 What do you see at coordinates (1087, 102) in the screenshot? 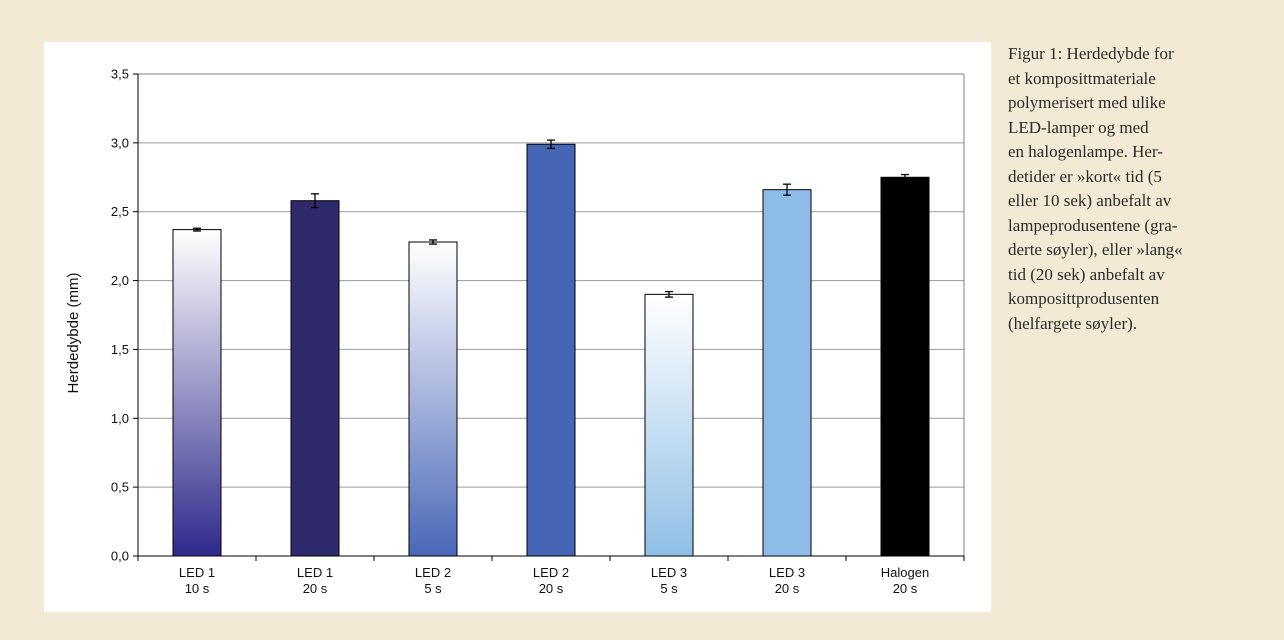
I see `caption-line: polymerisert med ulike` at bounding box center [1087, 102].